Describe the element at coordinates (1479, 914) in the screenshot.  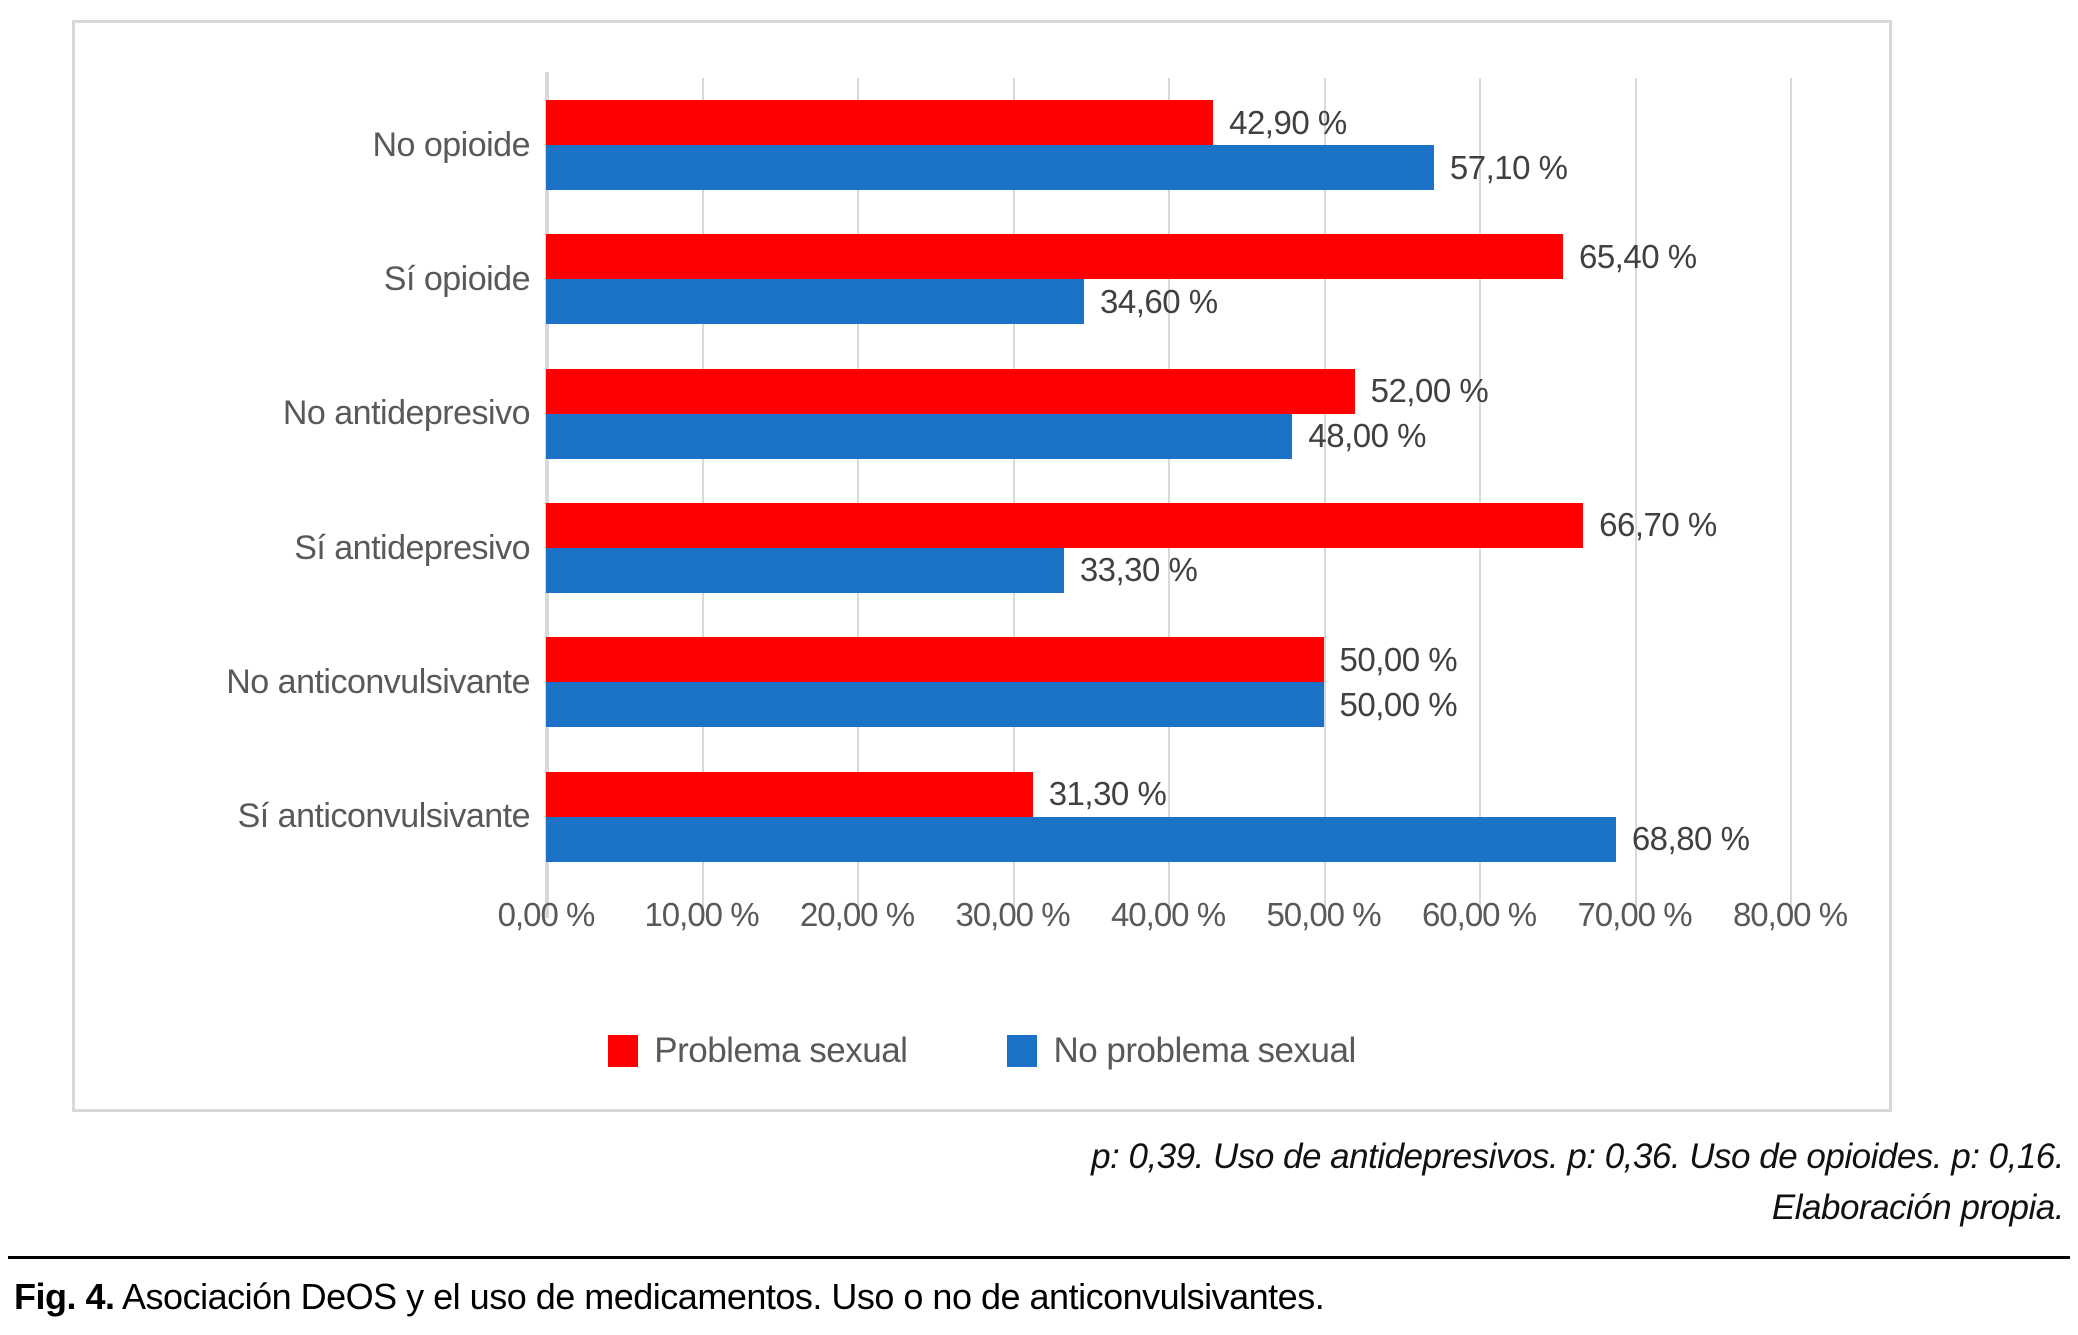
I see `x-tick-label: 60,00 %` at that location.